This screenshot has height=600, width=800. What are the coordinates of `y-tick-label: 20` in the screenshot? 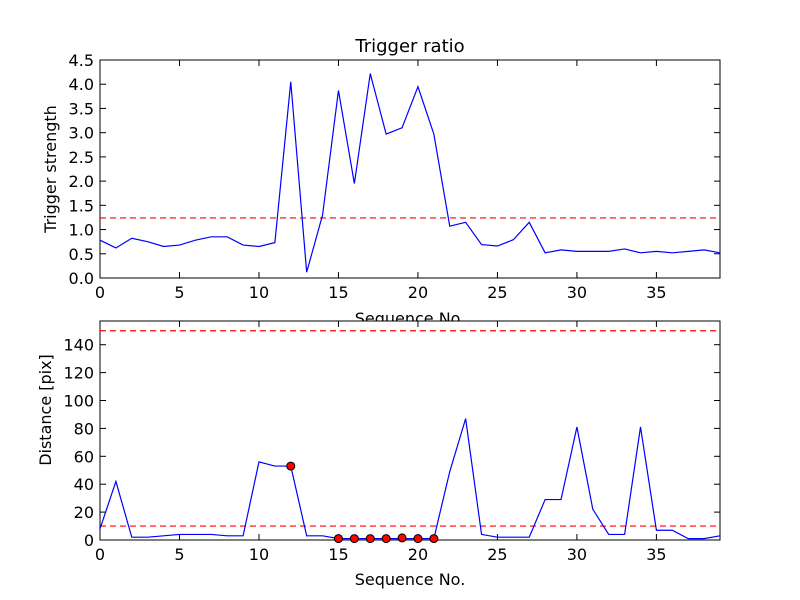 It's located at (84, 512).